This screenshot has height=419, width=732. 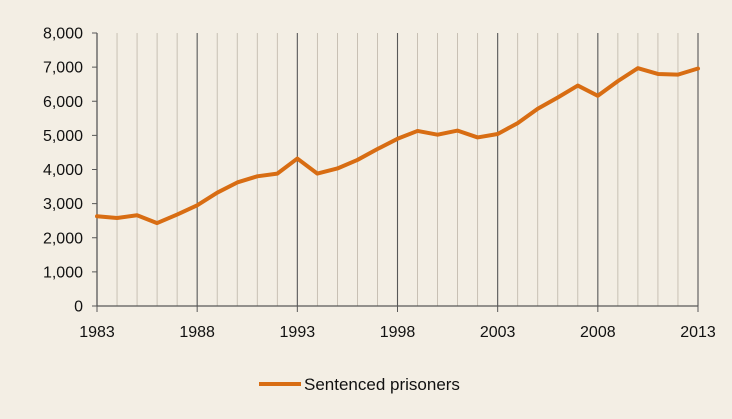 What do you see at coordinates (498, 332) in the screenshot?
I see `x-tick-label: 2003` at bounding box center [498, 332].